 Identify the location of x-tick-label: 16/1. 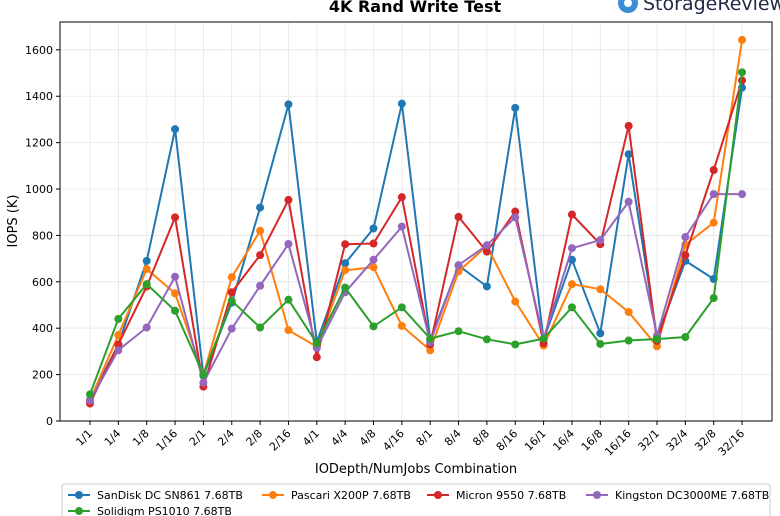
(535, 440).